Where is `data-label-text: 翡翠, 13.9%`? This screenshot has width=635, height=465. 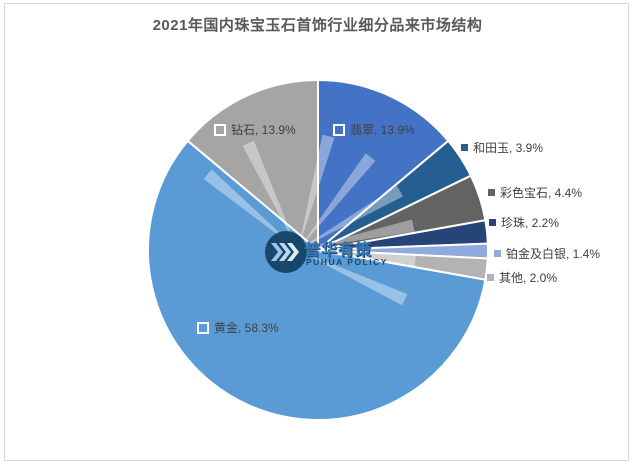 data-label-text: 翡翠, 13.9% is located at coordinates (382, 130).